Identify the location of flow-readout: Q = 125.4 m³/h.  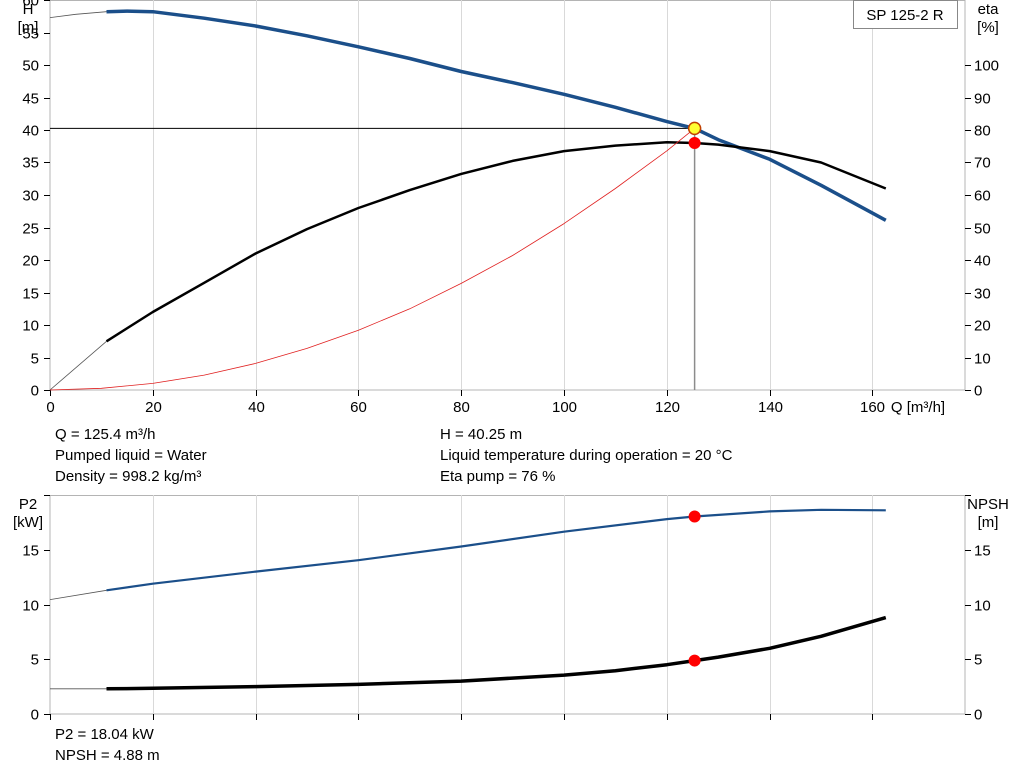
(105, 434).